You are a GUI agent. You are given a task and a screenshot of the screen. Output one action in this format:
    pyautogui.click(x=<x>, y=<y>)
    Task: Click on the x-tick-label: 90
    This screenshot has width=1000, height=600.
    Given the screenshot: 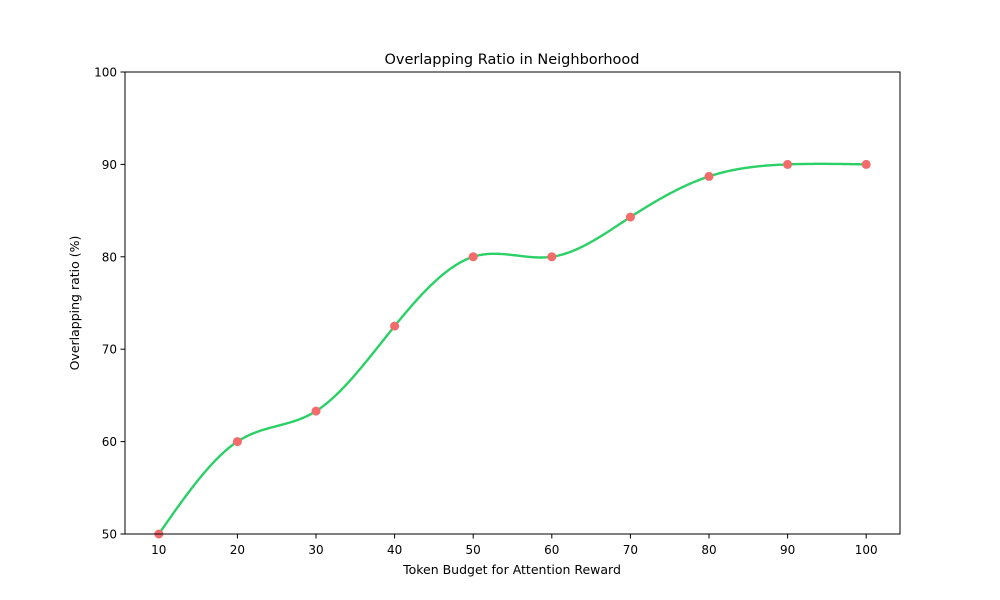 What is the action you would take?
    pyautogui.click(x=787, y=550)
    